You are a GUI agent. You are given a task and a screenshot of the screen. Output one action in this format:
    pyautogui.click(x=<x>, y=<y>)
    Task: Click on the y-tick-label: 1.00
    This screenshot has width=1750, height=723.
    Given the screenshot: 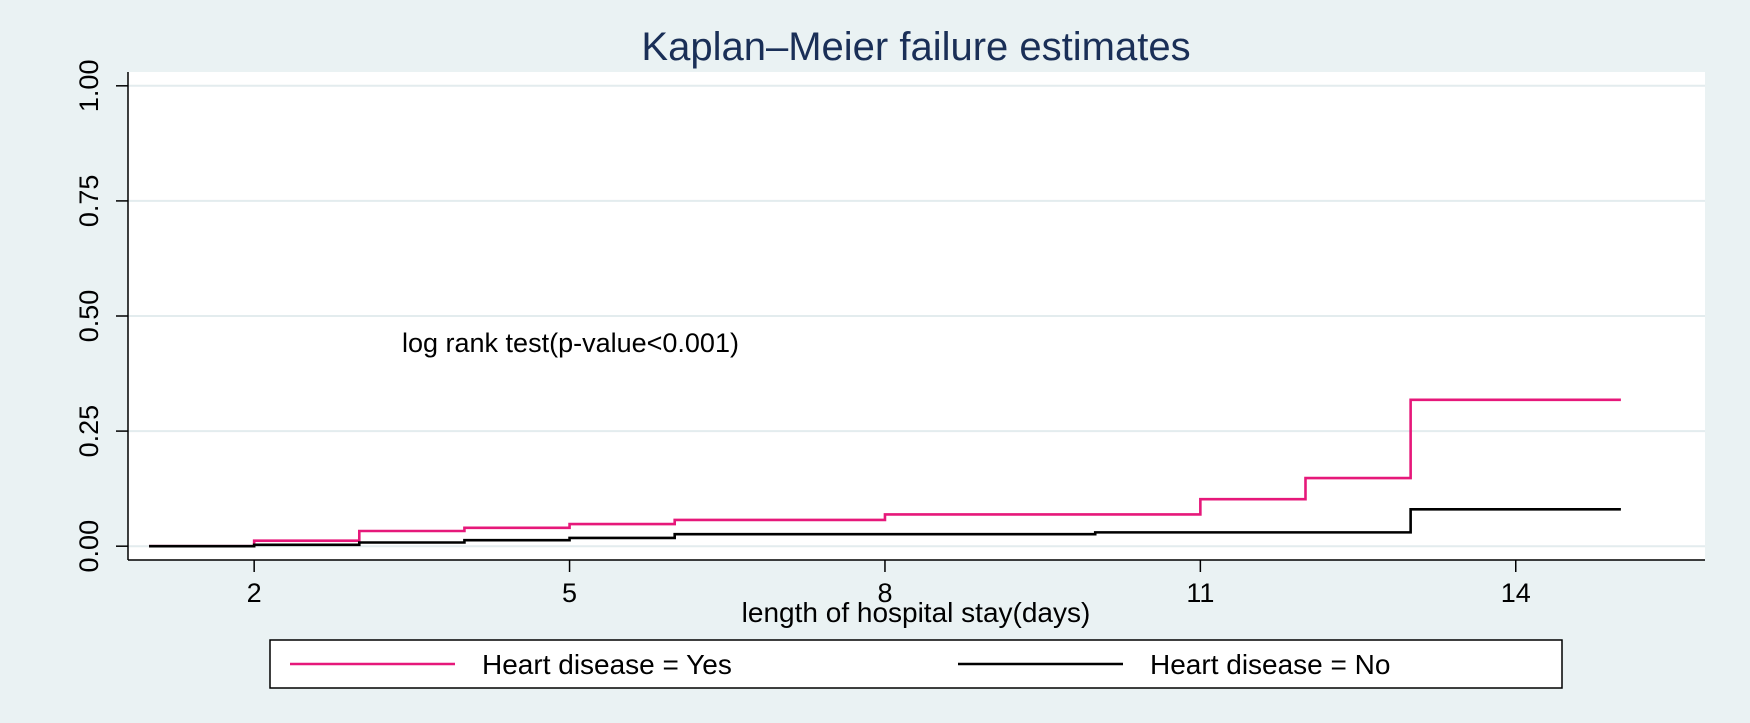 What is the action you would take?
    pyautogui.click(x=89, y=86)
    